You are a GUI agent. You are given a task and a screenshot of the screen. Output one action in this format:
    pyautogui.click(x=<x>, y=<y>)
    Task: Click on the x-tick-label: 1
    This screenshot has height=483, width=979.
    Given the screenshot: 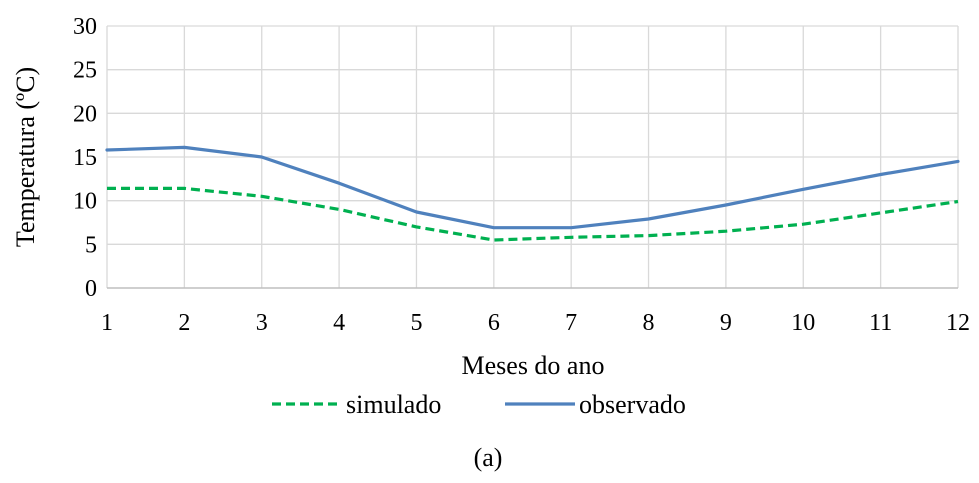 What is the action you would take?
    pyautogui.click(x=107, y=323)
    